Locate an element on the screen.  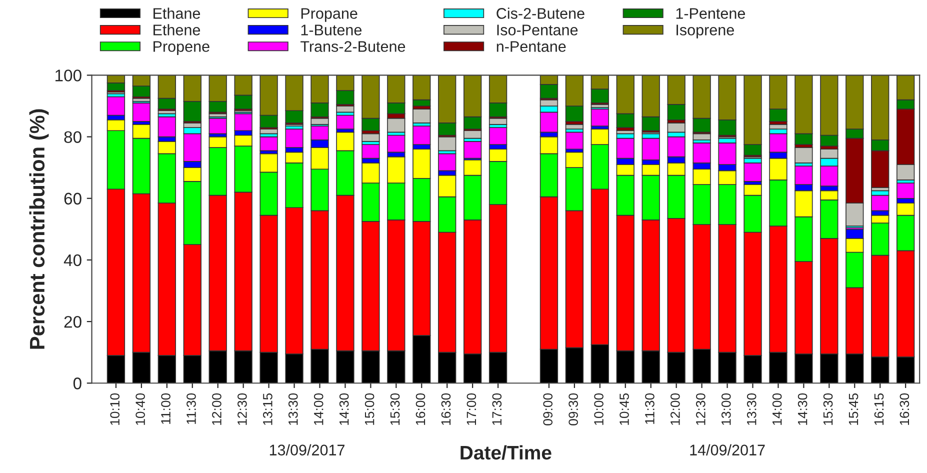
y-axis-title: Percent contribution (%) is located at coordinates (39, 229).